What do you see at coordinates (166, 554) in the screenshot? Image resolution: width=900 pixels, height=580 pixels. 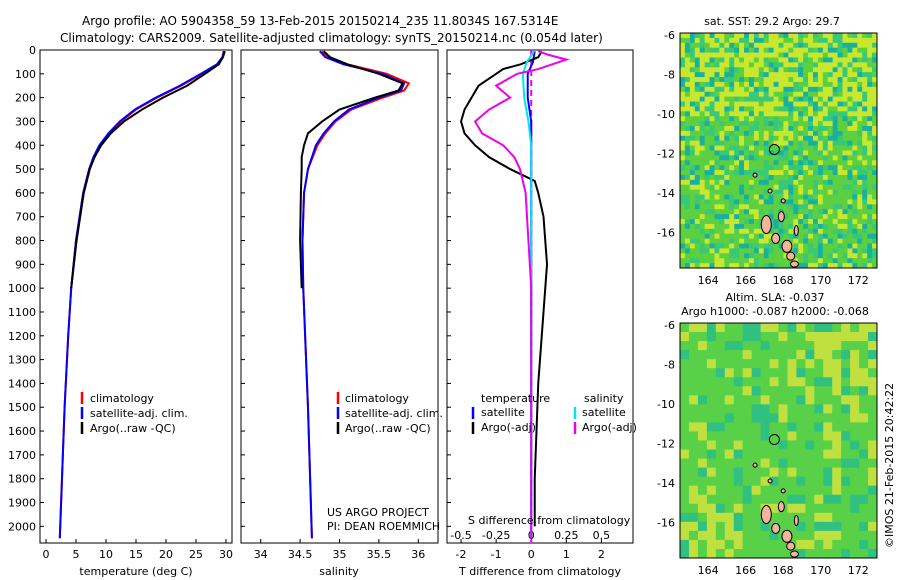 I see `x-tick-label: 20` at bounding box center [166, 554].